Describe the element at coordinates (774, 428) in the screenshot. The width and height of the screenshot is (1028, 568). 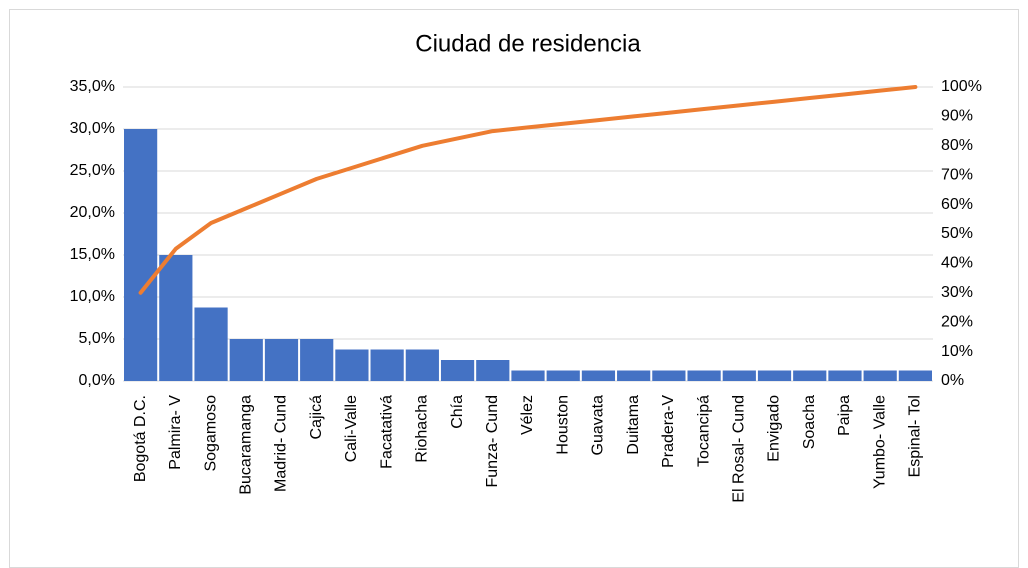
I see `x-tick-label: Envigado` at that location.